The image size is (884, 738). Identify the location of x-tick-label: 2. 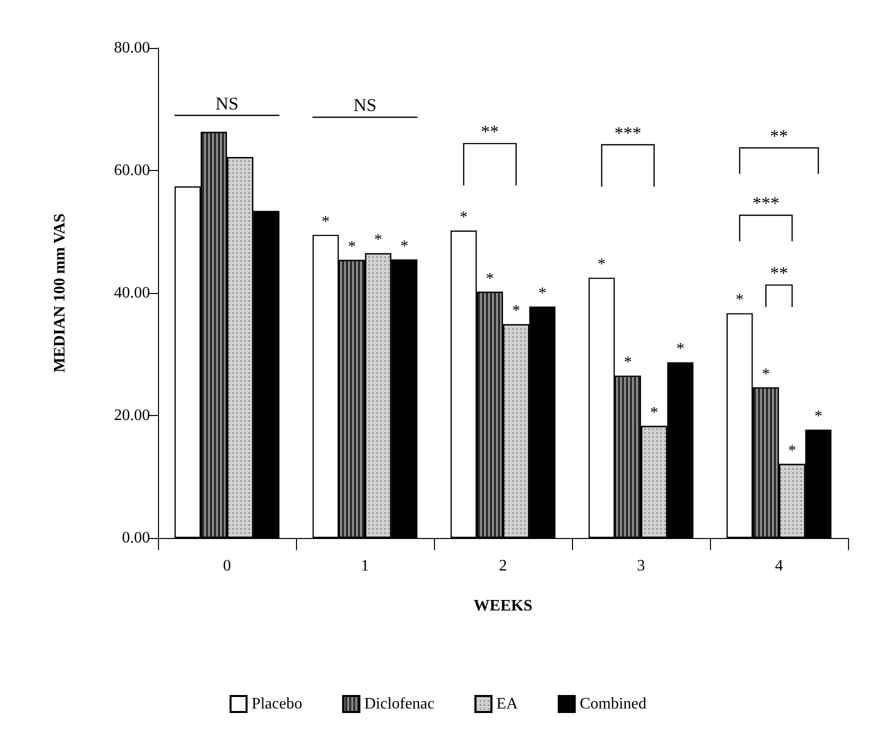
(503, 566).